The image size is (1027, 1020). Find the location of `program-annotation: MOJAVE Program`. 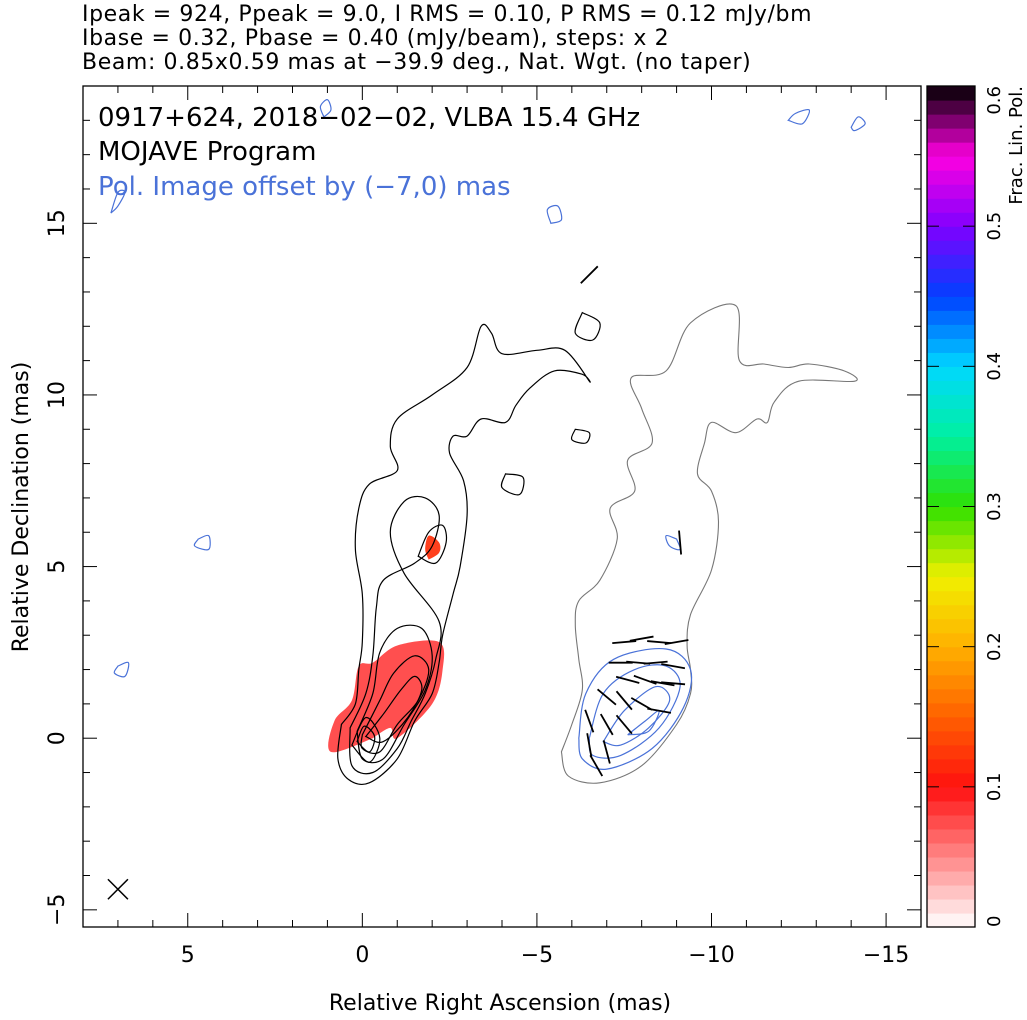

program-annotation: MOJAVE Program is located at coordinates (207, 152).